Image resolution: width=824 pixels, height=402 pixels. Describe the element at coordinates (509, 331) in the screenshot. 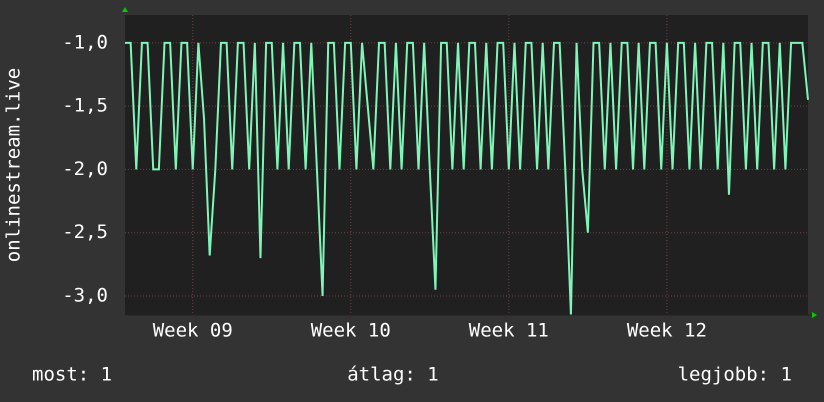

I see `x-tick-label: Week 11` at that location.